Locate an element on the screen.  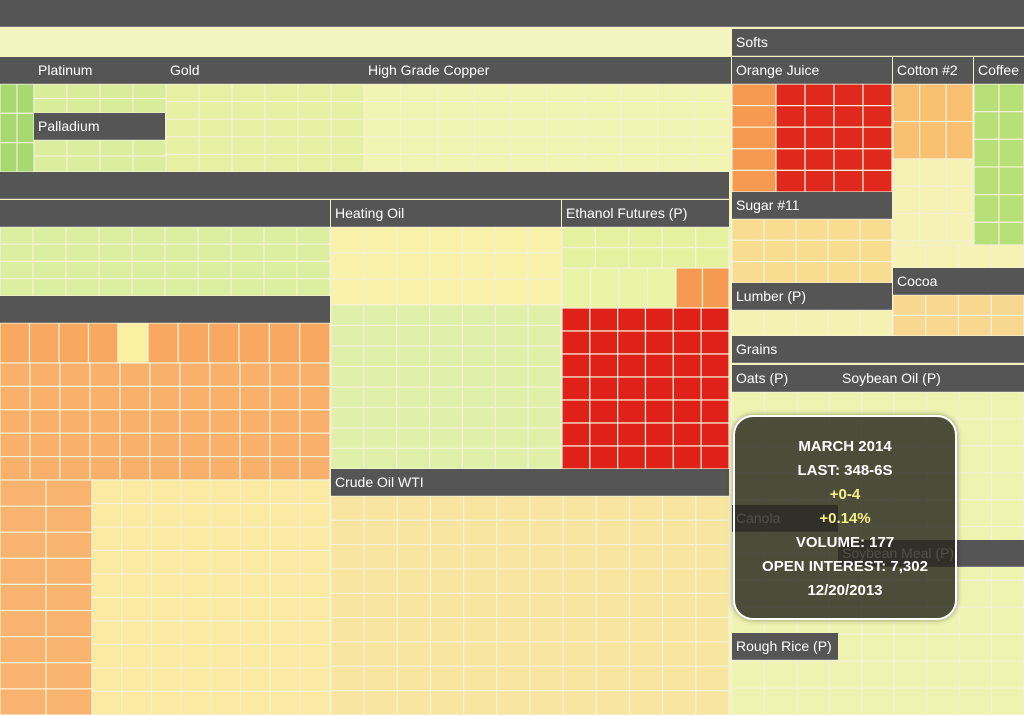
group-label: Heating Oil is located at coordinates (446, 213).